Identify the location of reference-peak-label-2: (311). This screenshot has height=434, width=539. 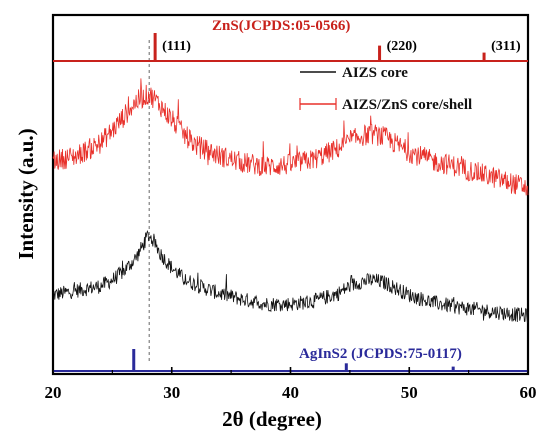
(506, 46).